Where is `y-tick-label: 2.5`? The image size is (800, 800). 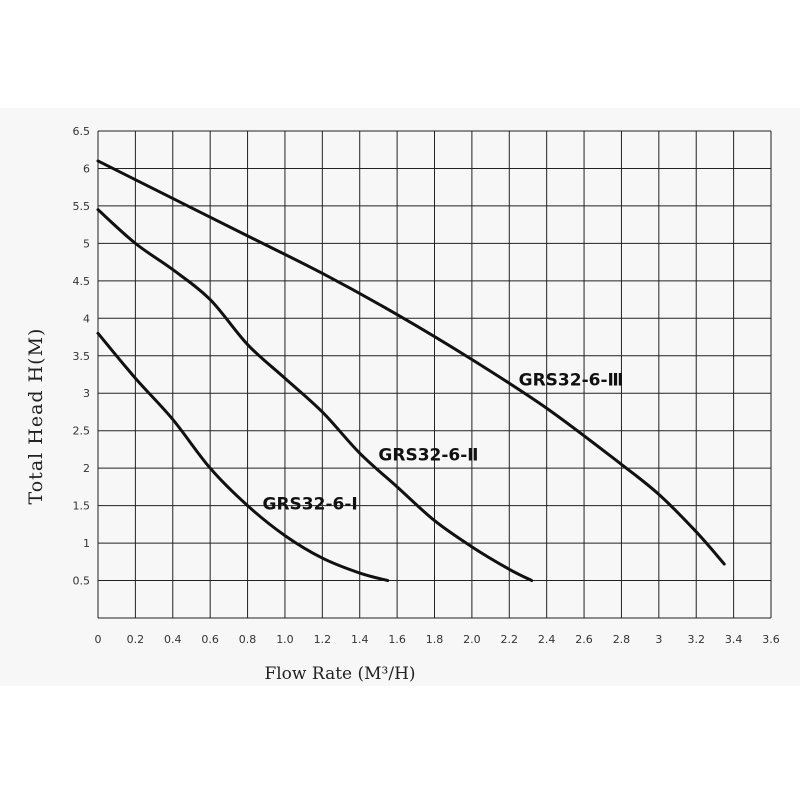
y-tick-label: 2.5 is located at coordinates (82, 431).